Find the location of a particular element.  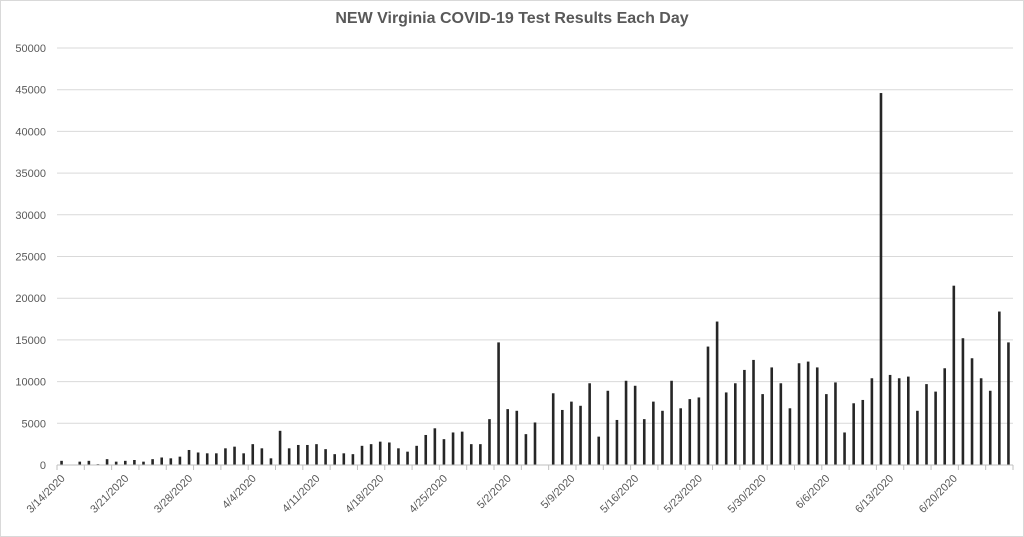

y-tick-label: 20000 is located at coordinates (30, 299).